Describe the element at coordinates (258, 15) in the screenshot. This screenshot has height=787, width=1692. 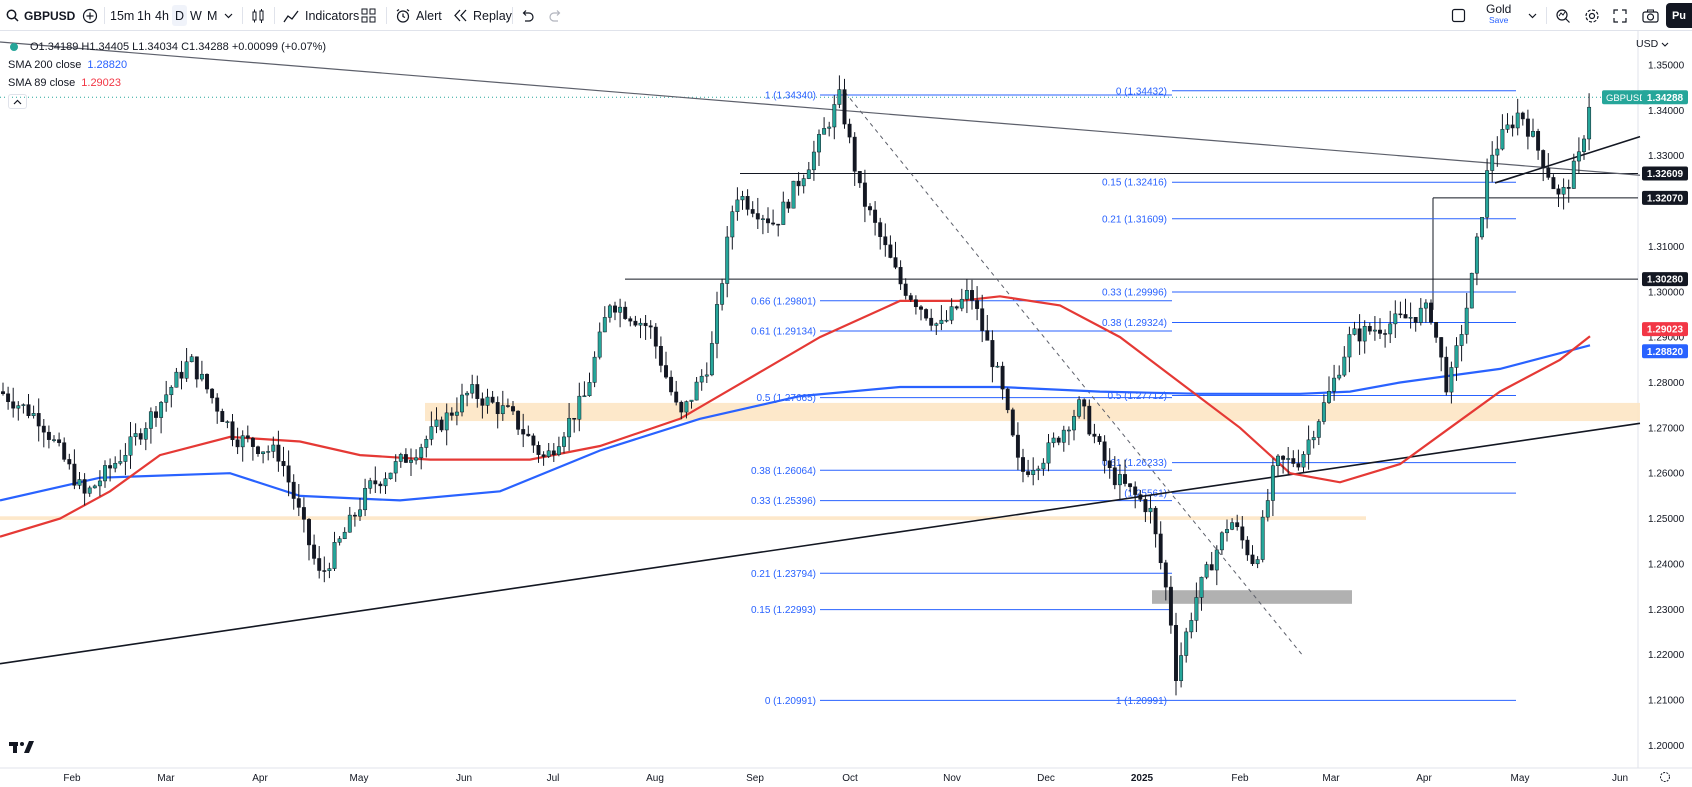
I see `chart-type-button` at that location.